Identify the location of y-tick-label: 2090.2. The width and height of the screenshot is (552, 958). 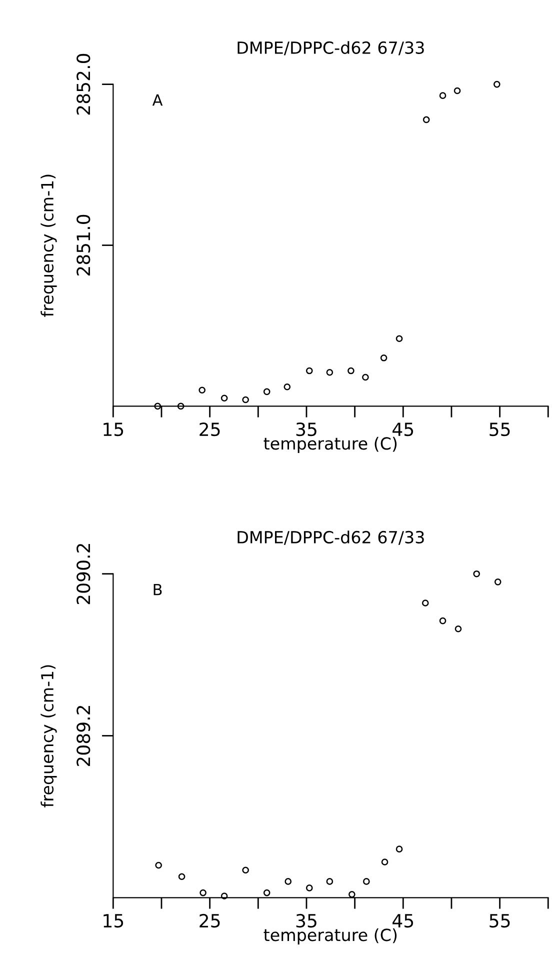
(83, 574).